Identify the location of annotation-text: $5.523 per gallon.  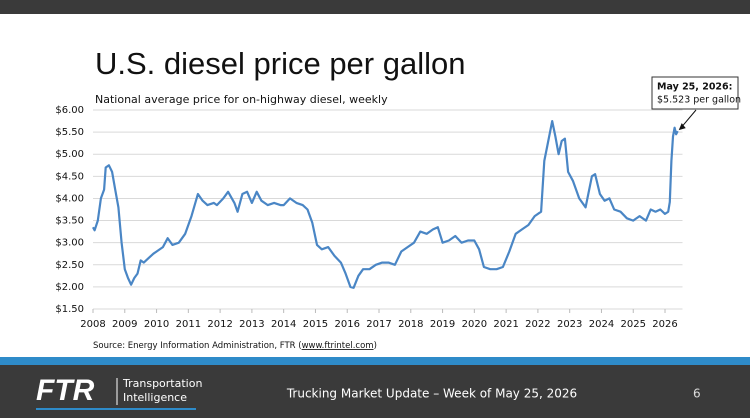
(699, 100).